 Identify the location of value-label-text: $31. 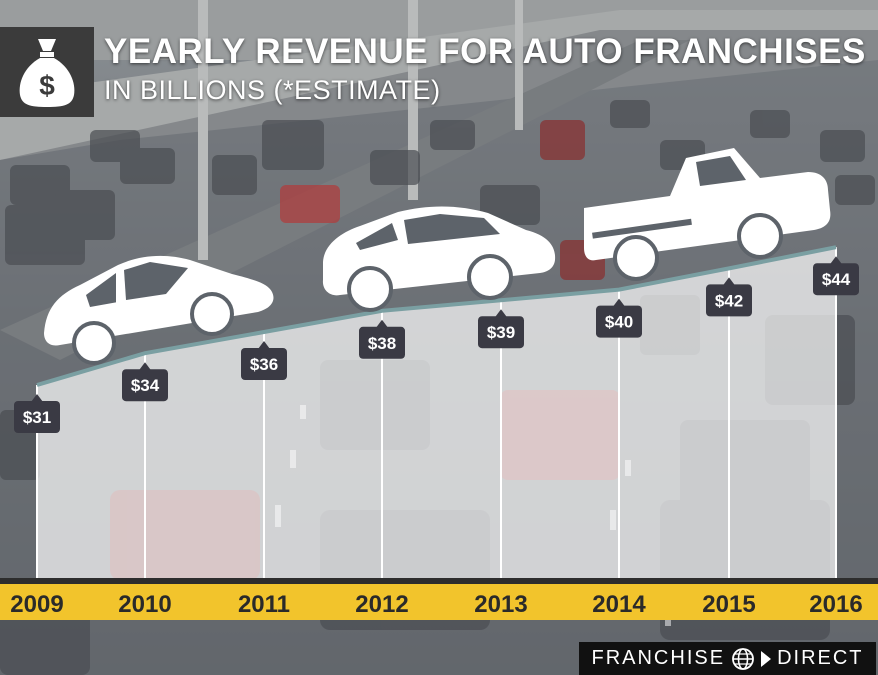
(37, 417).